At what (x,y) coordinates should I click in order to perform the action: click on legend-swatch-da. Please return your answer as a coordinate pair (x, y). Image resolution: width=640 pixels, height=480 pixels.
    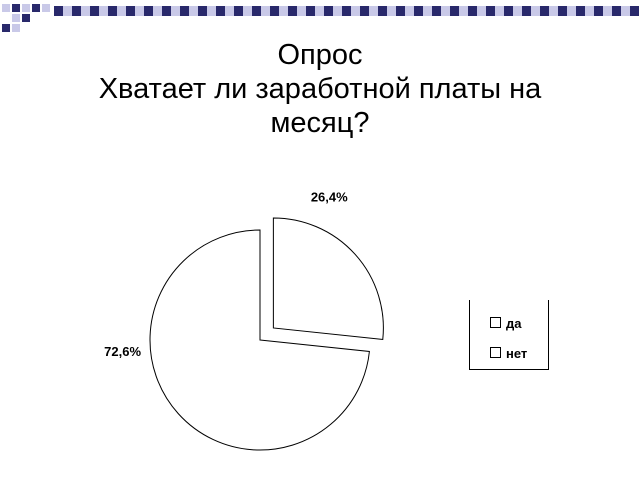
    Looking at the image, I should click on (495, 322).